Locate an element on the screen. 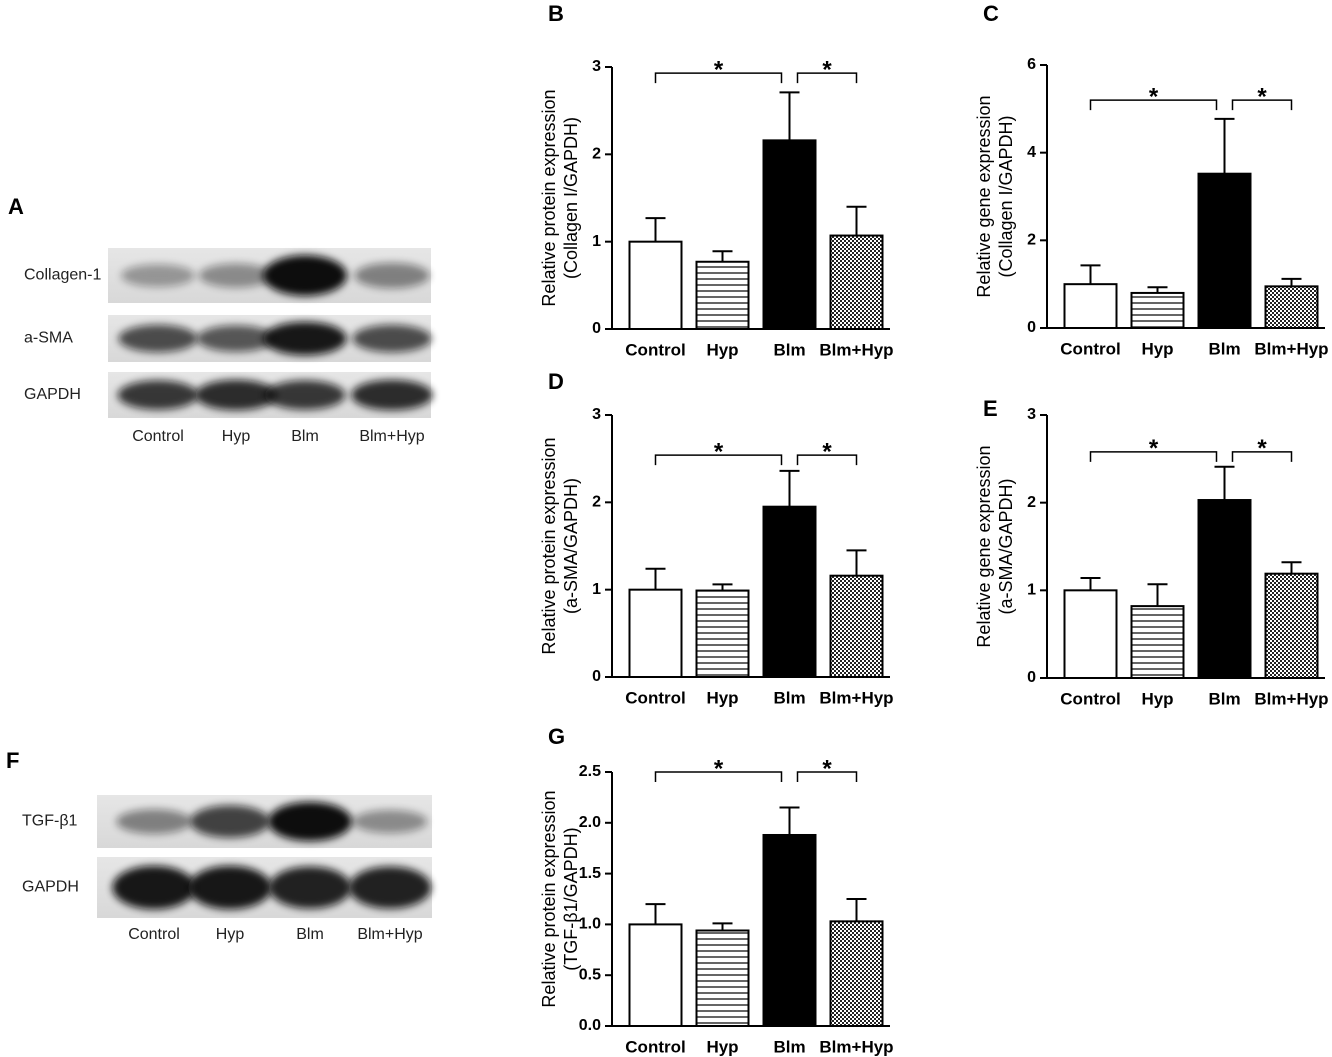  y-tick-label: 0.0 is located at coordinates (590, 1025).